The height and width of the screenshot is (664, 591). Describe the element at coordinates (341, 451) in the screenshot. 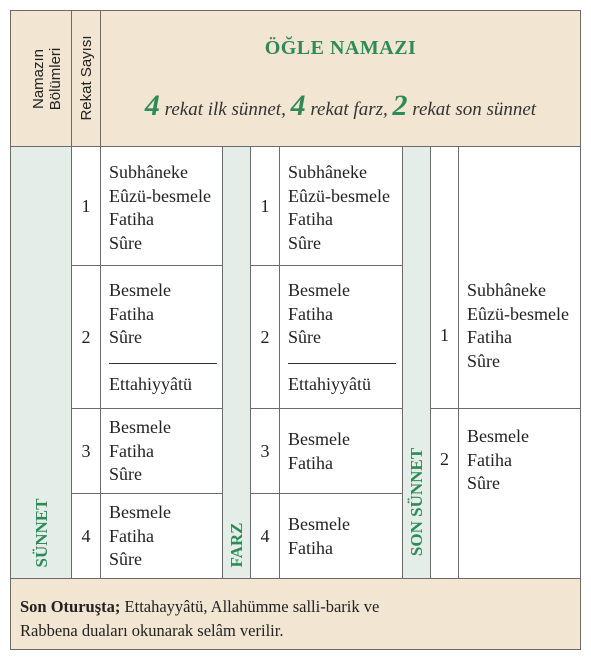

I see `farz-content-3: Besmele Fatiha` at that location.